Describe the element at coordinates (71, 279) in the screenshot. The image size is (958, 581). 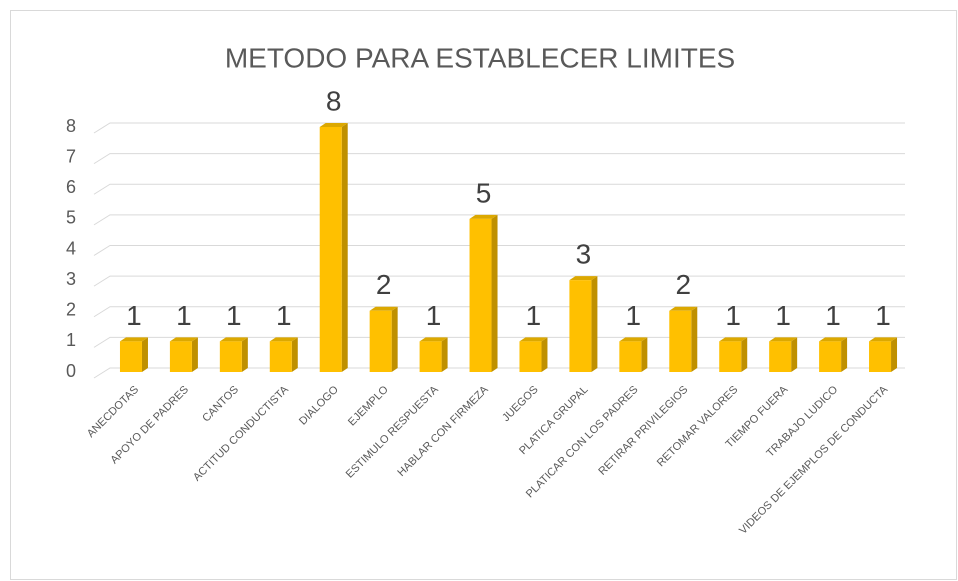
I see `y-tick-label: 3` at that location.